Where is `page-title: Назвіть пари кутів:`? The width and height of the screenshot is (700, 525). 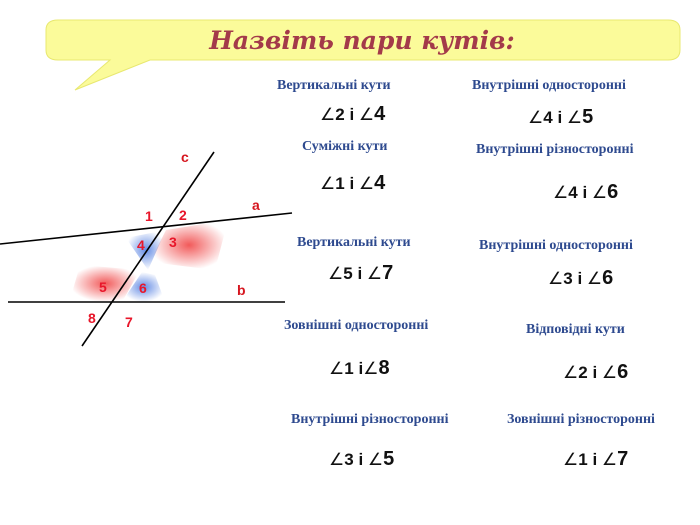
page-title: Назвіть пари кутів: is located at coordinates (362, 40).